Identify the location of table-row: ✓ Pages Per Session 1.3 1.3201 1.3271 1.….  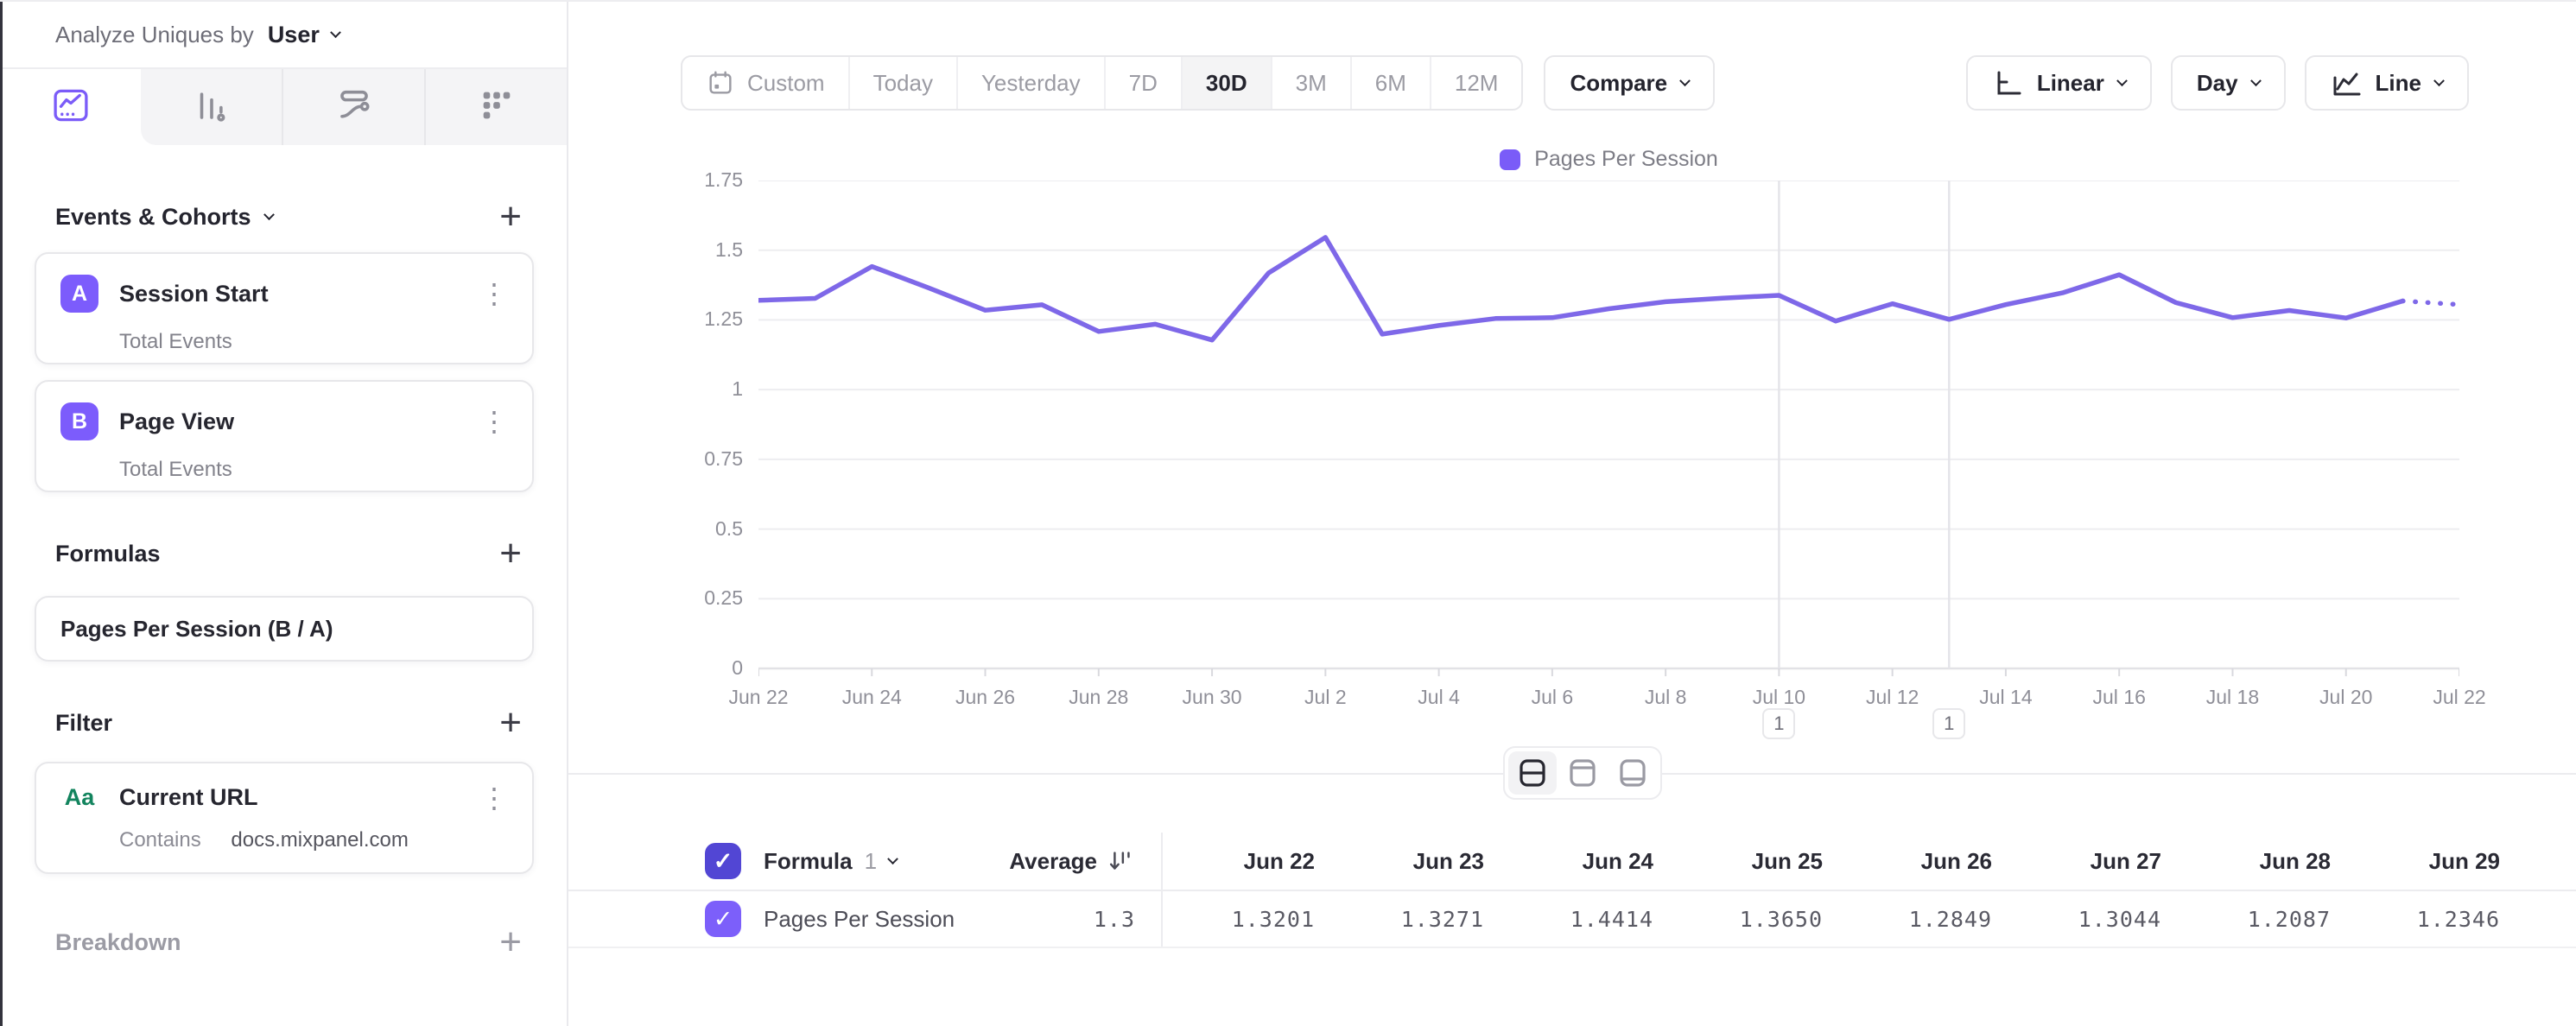
(1572, 919).